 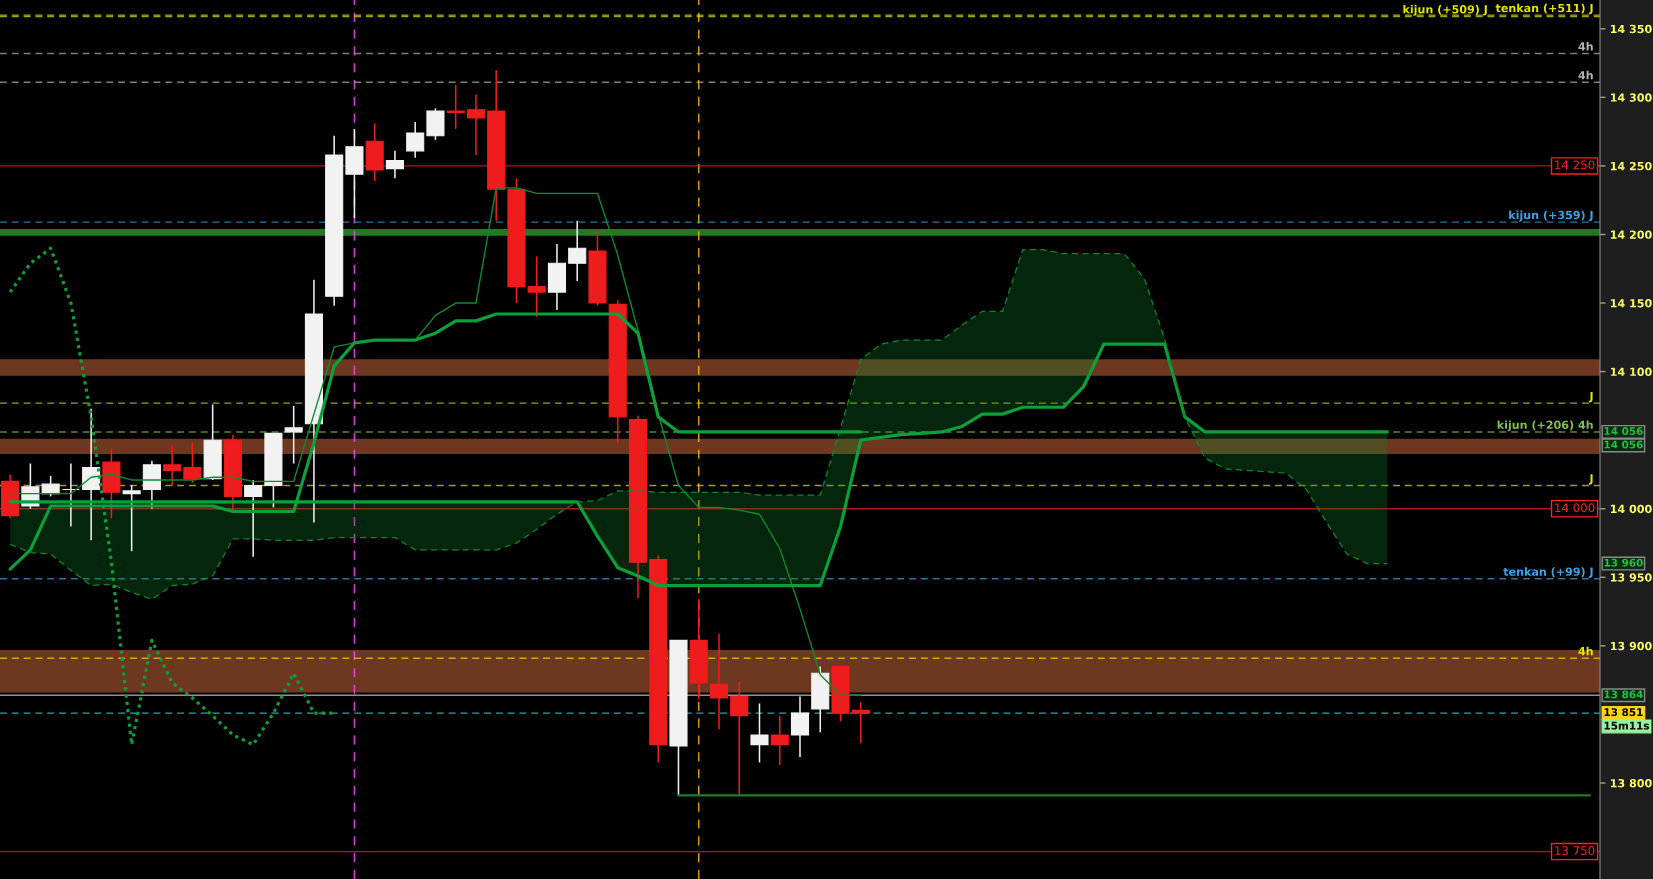 What do you see at coordinates (1631, 303) in the screenshot?
I see `y-tick-label: 14 150` at bounding box center [1631, 303].